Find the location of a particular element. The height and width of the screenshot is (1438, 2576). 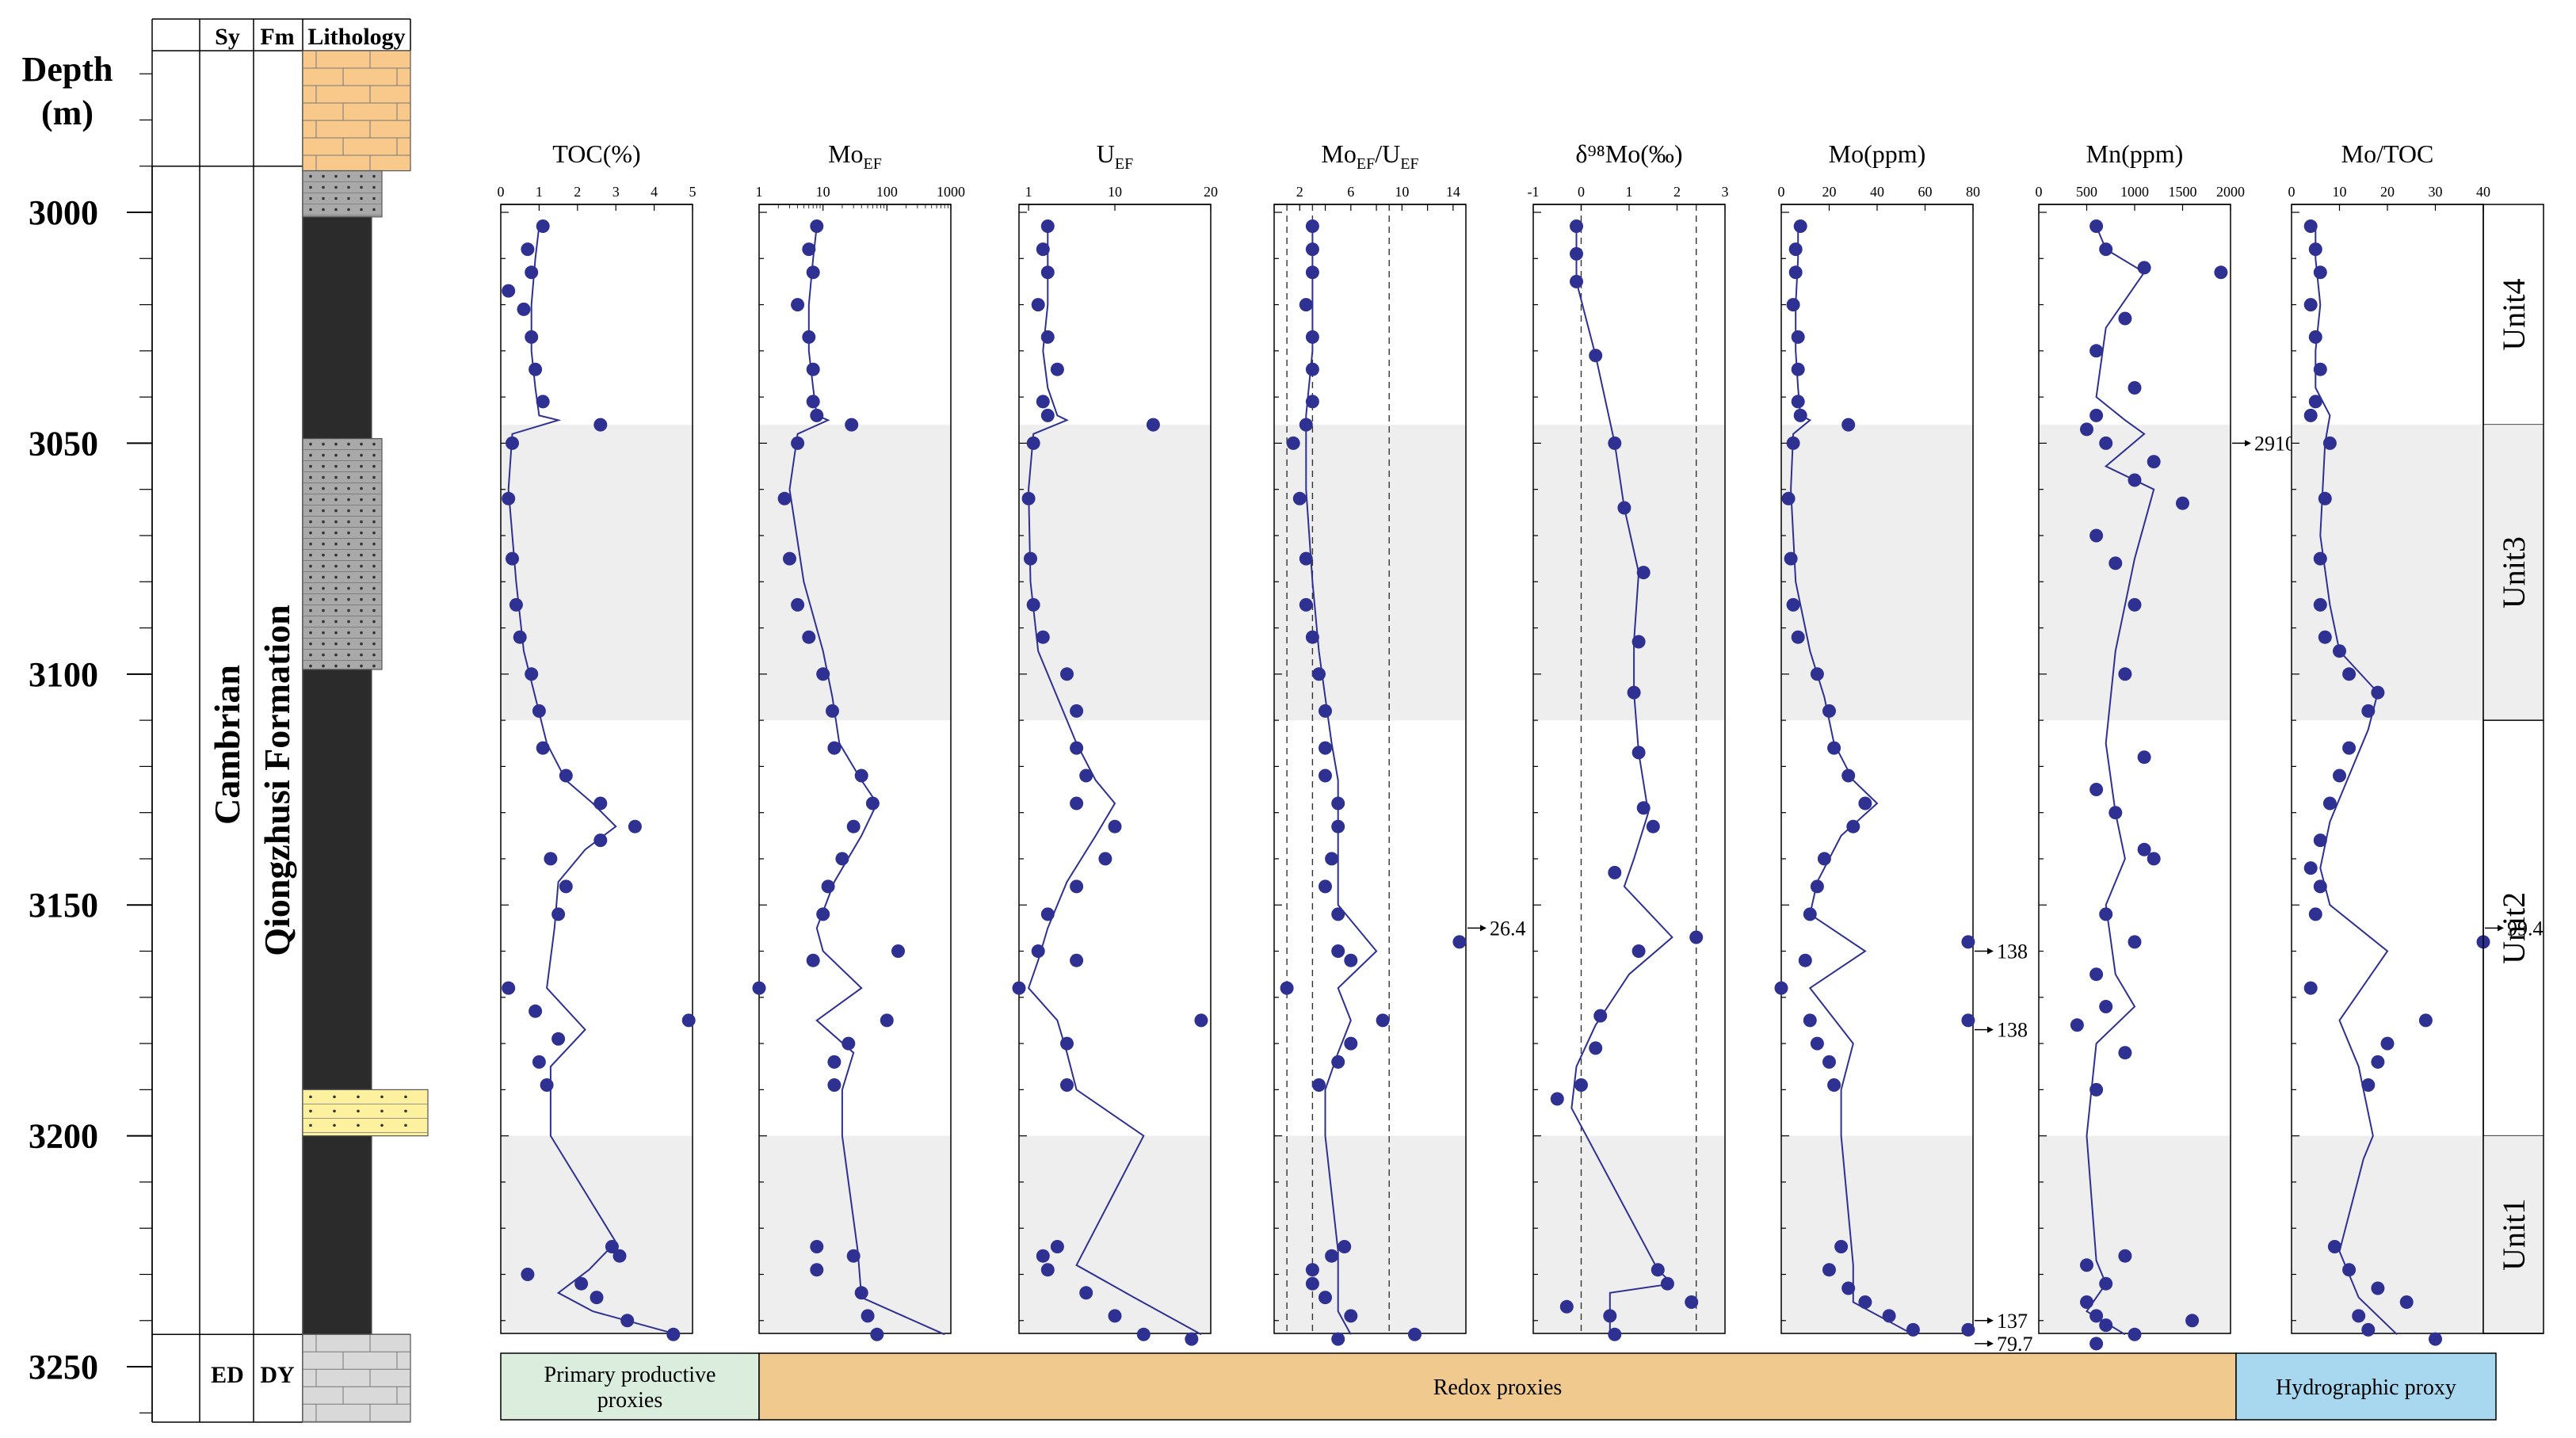

category-1: Redox proxies is located at coordinates (1497, 1386).